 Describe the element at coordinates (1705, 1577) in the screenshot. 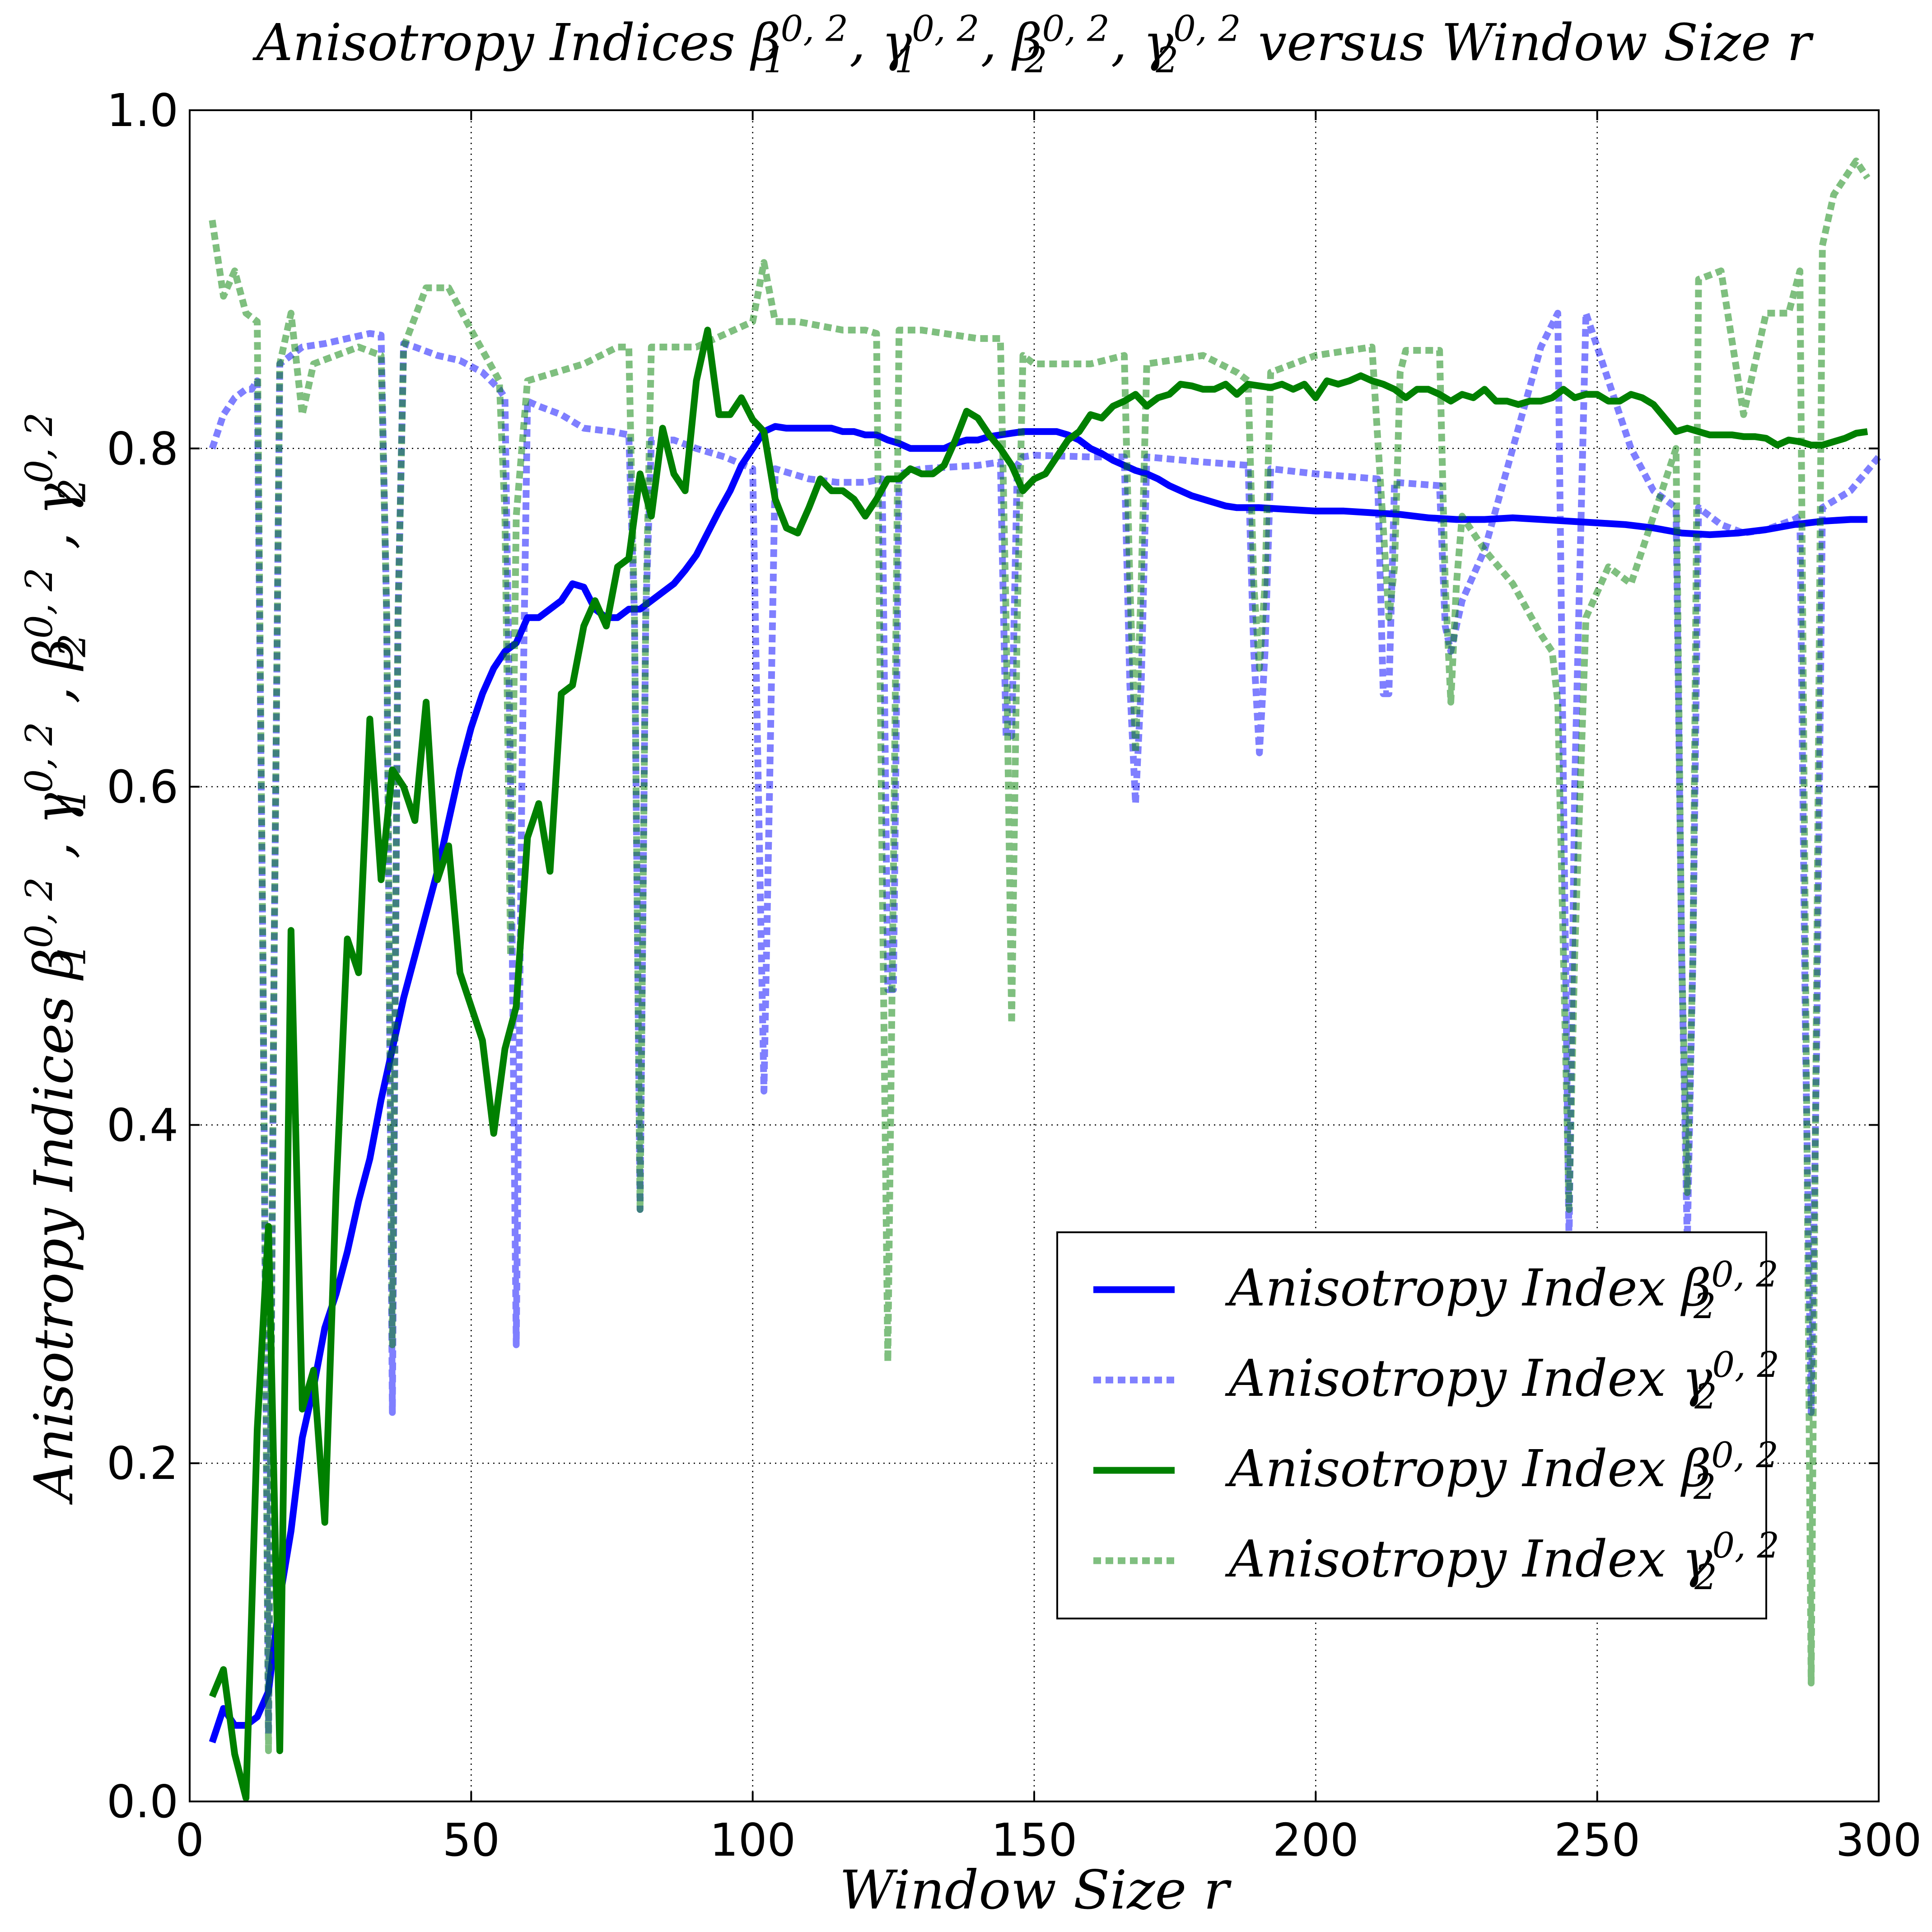

I see `legend-sub: 2` at that location.